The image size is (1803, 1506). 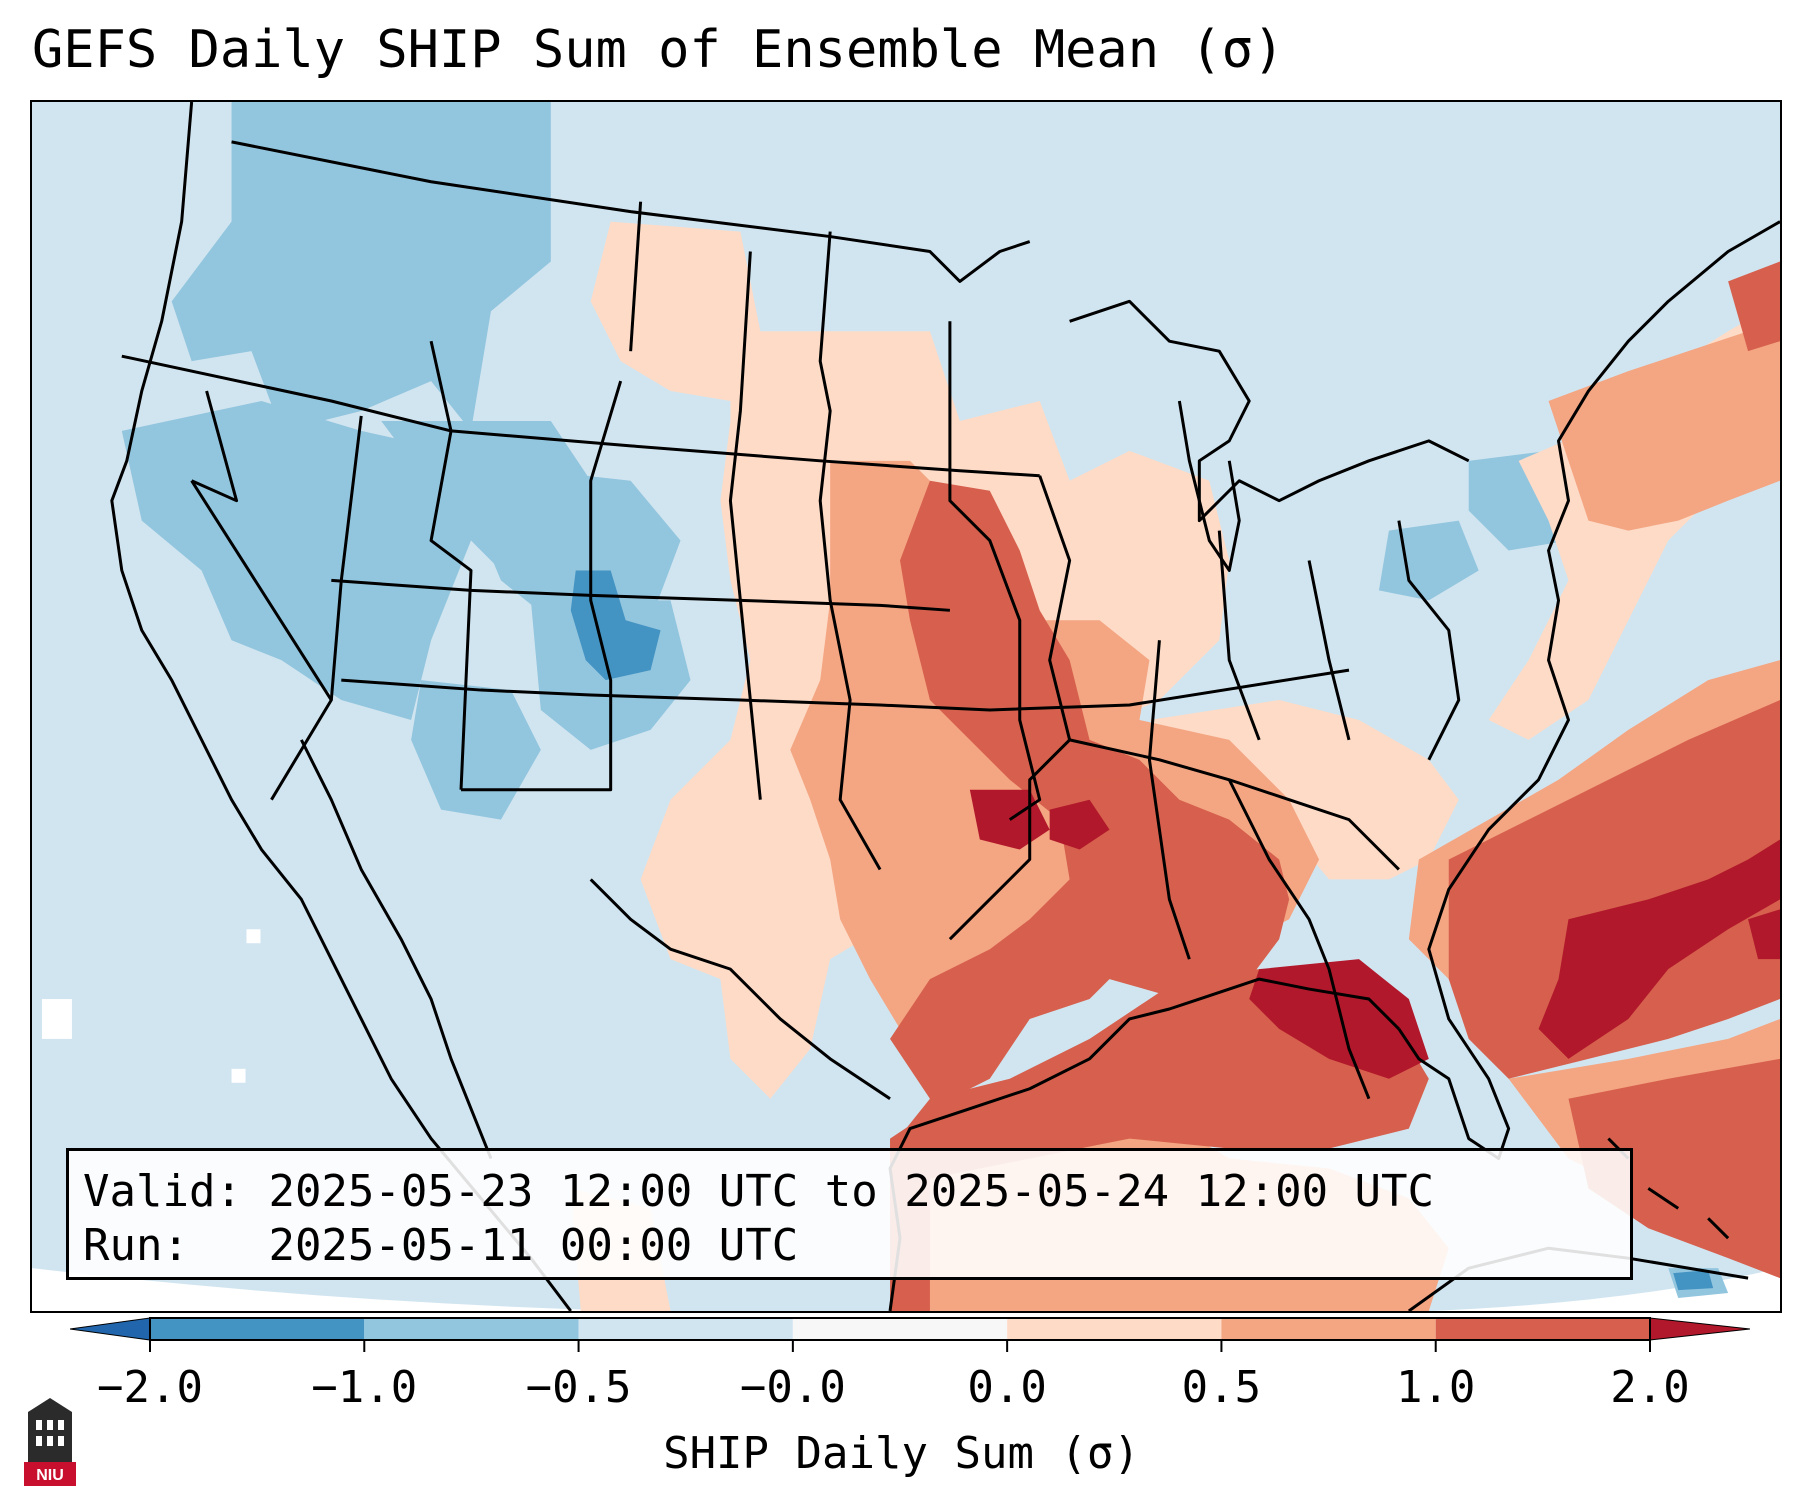 I want to click on niu-tower-logo-icon: NIU, so click(x=50, y=1442).